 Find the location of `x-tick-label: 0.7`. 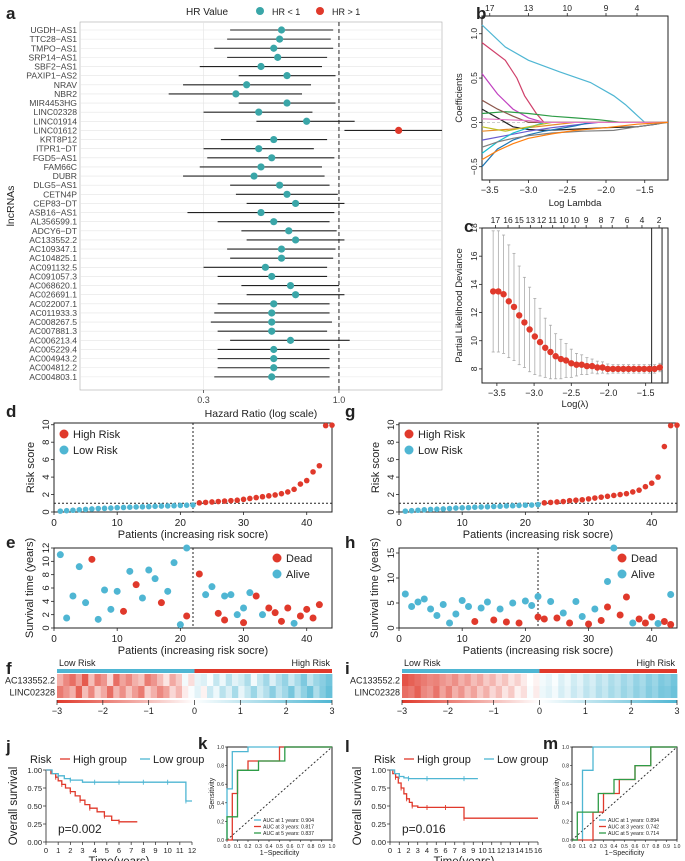

x-tick-label: 0.7 is located at coordinates (300, 847).